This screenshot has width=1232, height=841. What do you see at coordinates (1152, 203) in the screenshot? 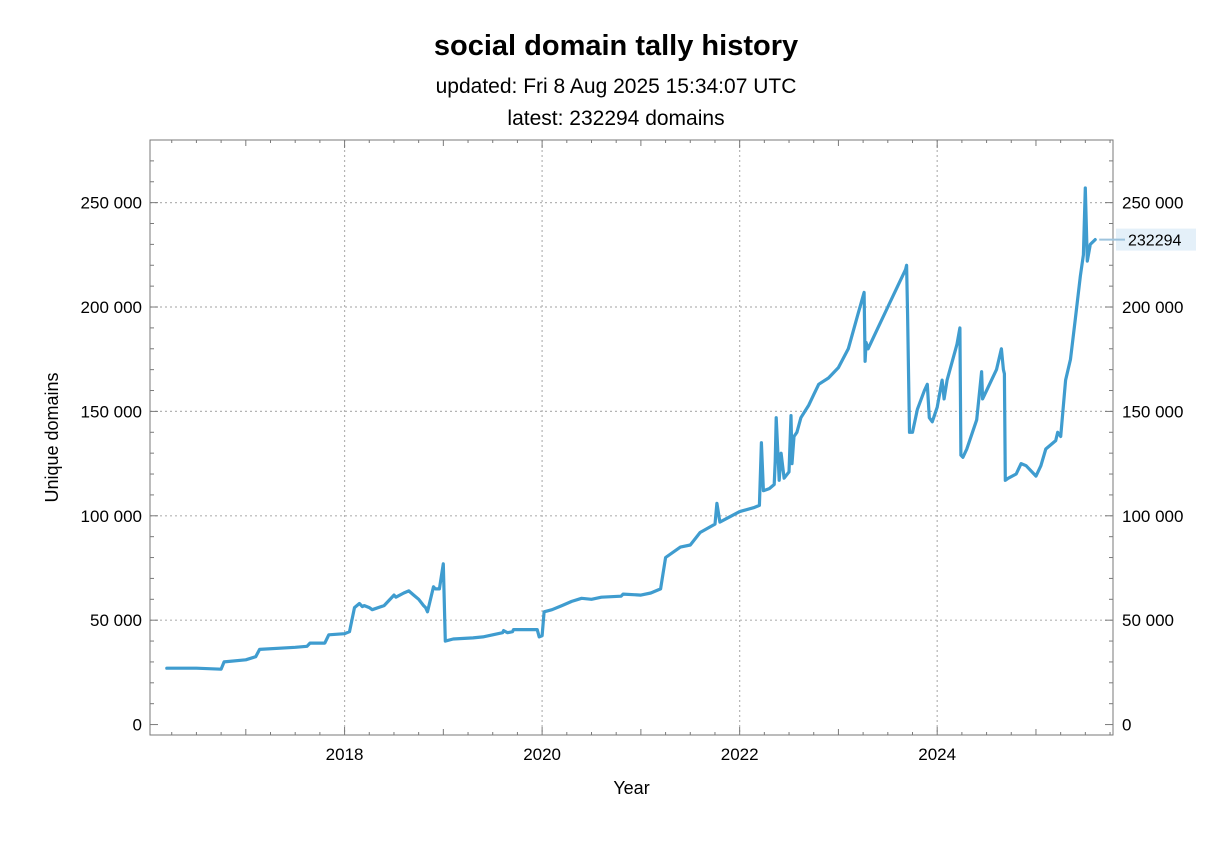
I see `y-tick-label-right: 250 000` at bounding box center [1152, 203].